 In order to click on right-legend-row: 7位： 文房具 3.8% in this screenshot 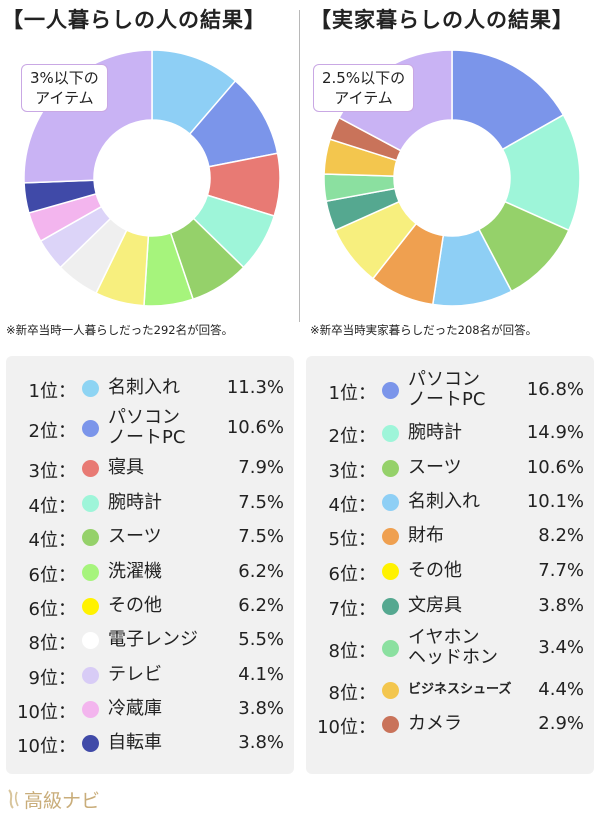, I will do `click(450, 606)`.